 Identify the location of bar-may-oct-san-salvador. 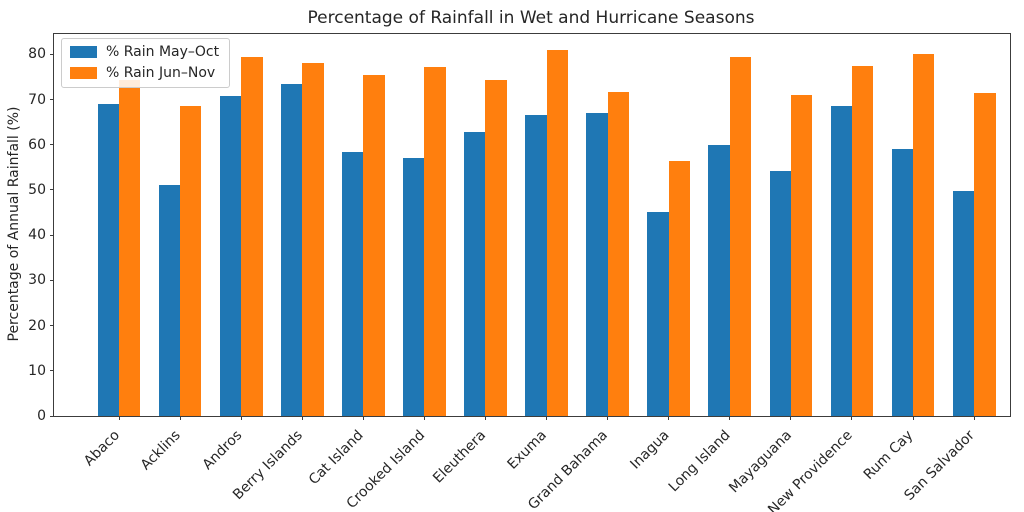
(963, 303).